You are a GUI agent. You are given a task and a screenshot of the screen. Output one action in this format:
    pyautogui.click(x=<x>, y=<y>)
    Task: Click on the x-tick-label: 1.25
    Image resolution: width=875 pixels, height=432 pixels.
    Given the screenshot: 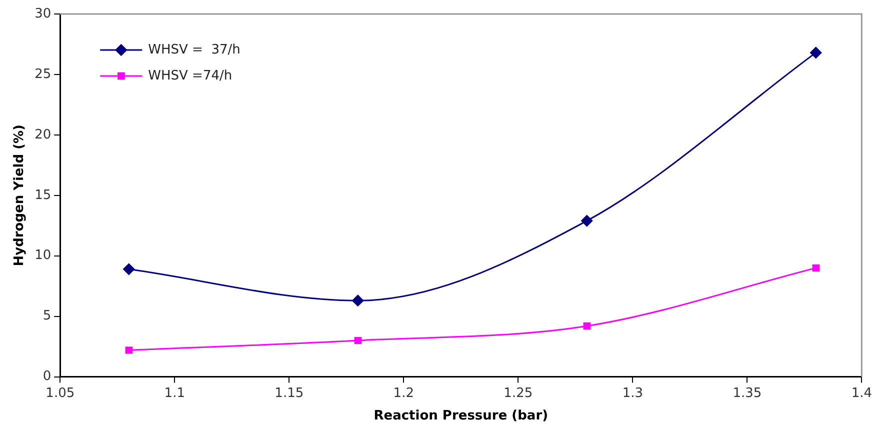 What is the action you would take?
    pyautogui.click(x=518, y=393)
    